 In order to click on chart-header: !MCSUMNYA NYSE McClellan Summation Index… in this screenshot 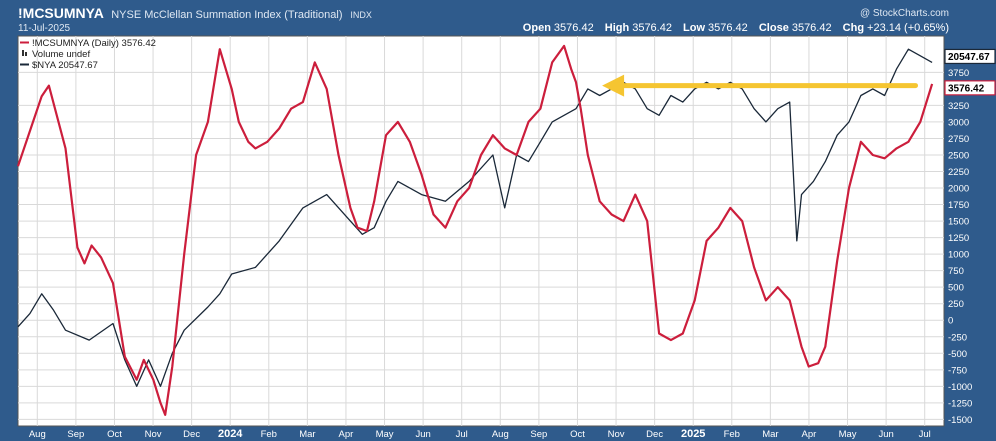, I will do `click(498, 18)`.